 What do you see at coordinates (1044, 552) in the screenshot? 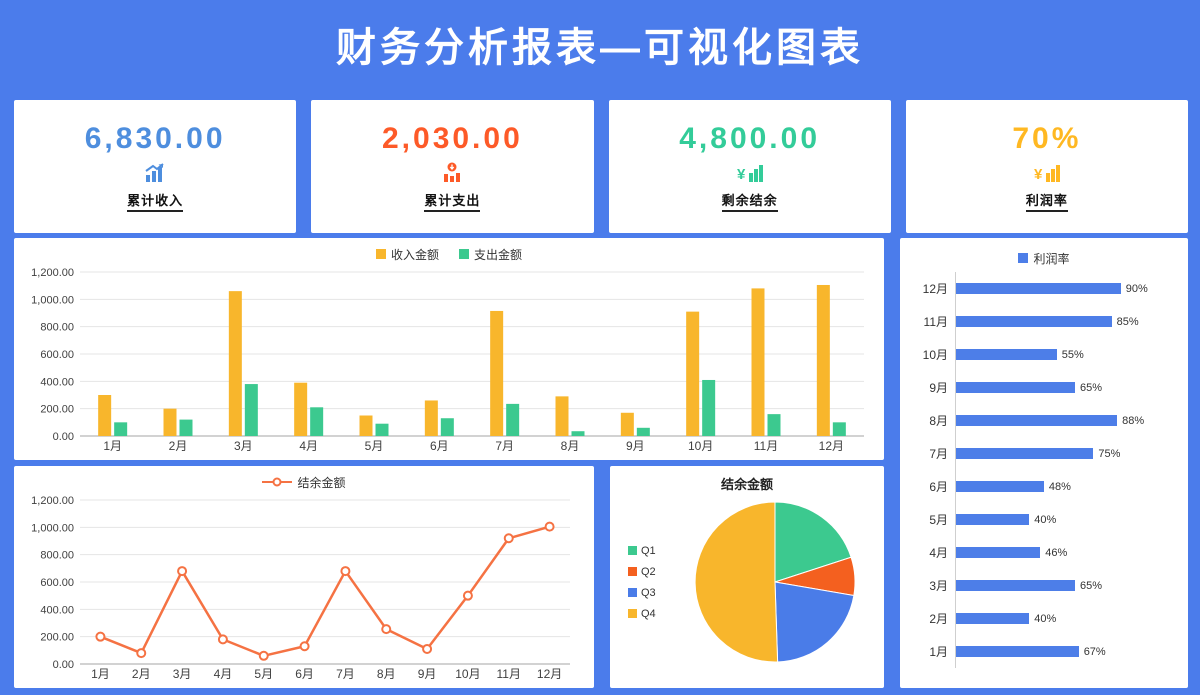
I see `hbar-row: 4月 46%` at bounding box center [1044, 552].